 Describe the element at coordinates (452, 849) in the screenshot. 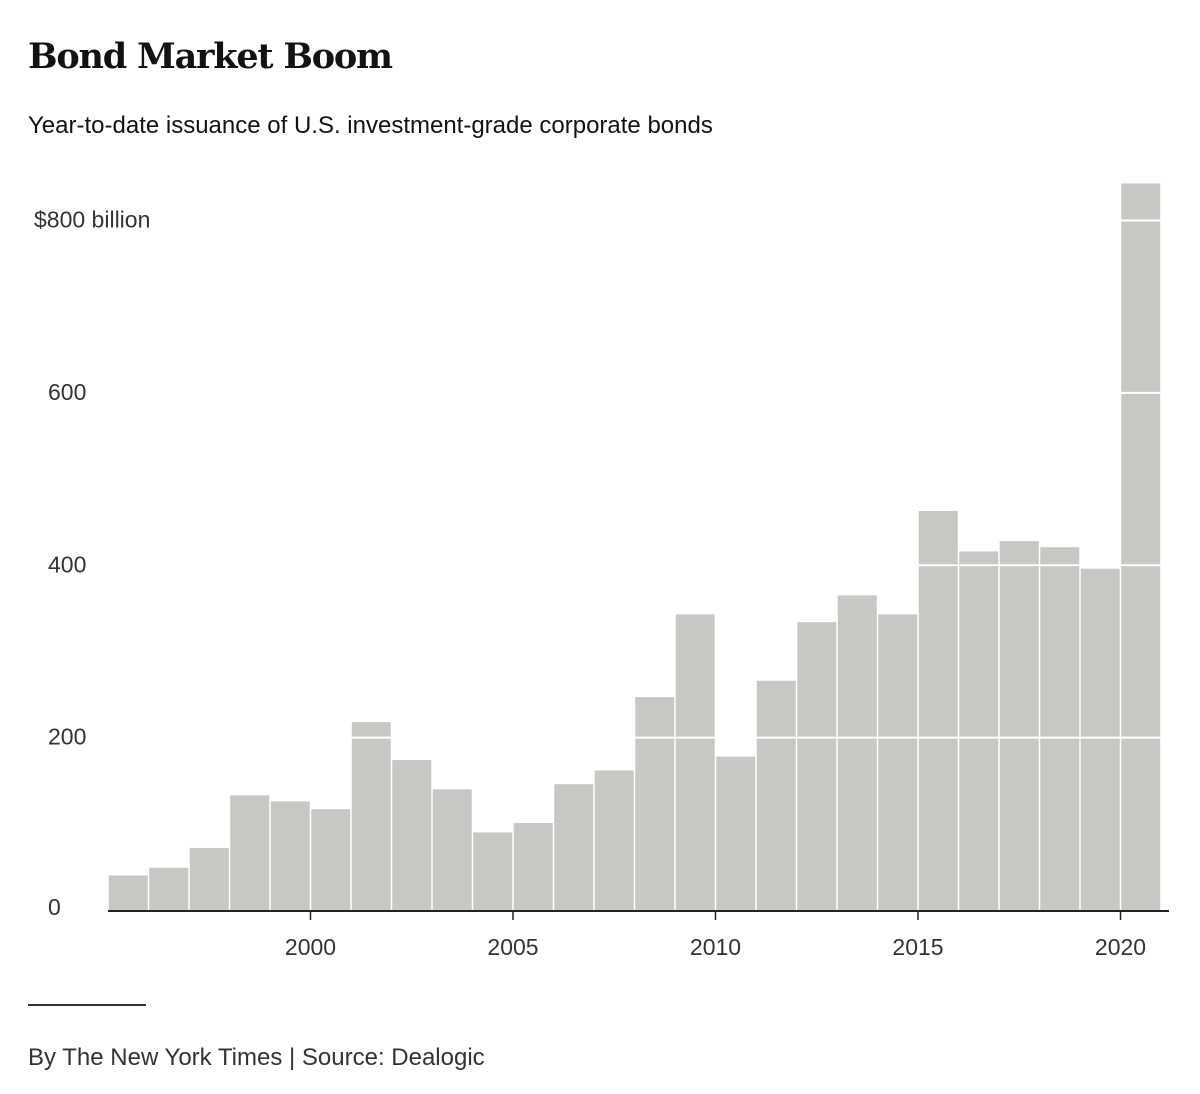

I see `bar-2003` at that location.